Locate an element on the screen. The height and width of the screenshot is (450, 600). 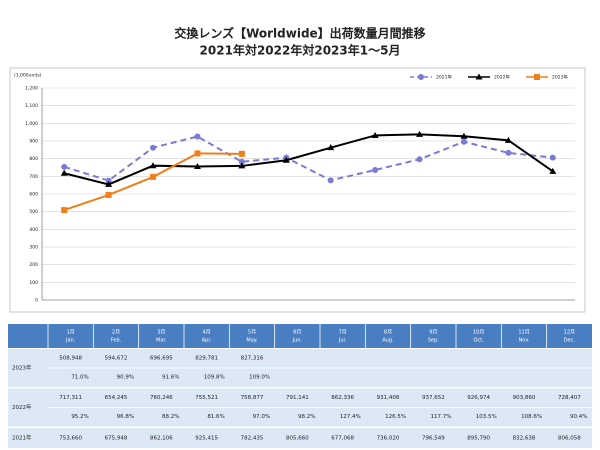
cell-ratio: 90.9% is located at coordinates (125, 378).